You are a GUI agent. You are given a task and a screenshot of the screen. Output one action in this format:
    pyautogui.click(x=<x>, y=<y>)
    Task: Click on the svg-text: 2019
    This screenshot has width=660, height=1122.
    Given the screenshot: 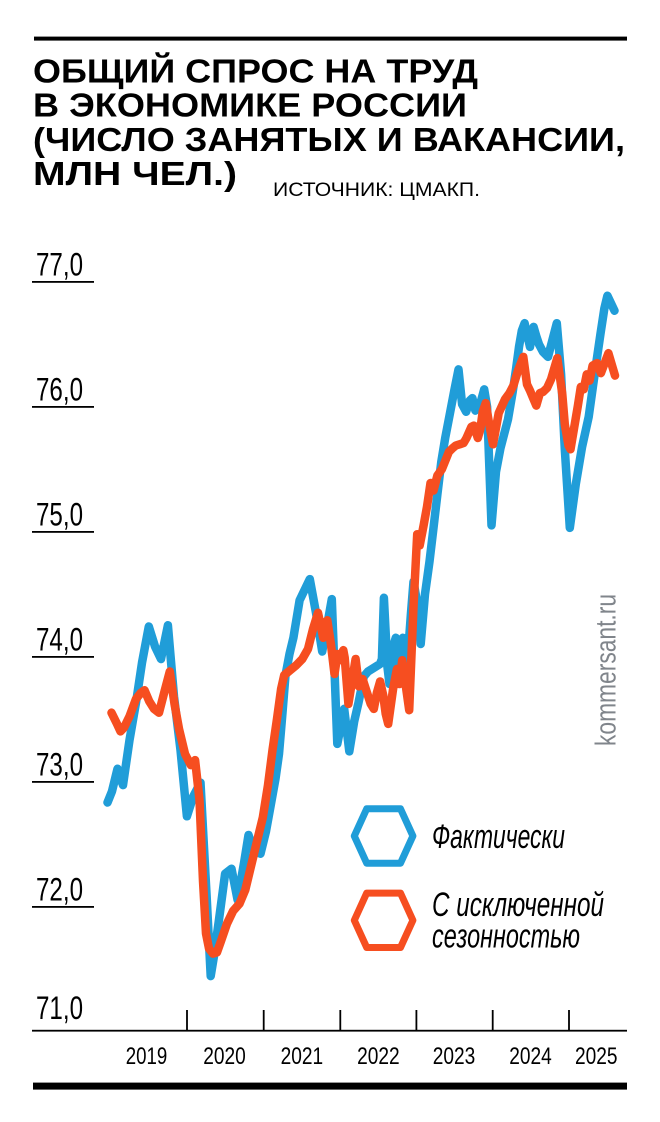 What is the action you would take?
    pyautogui.click(x=147, y=1056)
    